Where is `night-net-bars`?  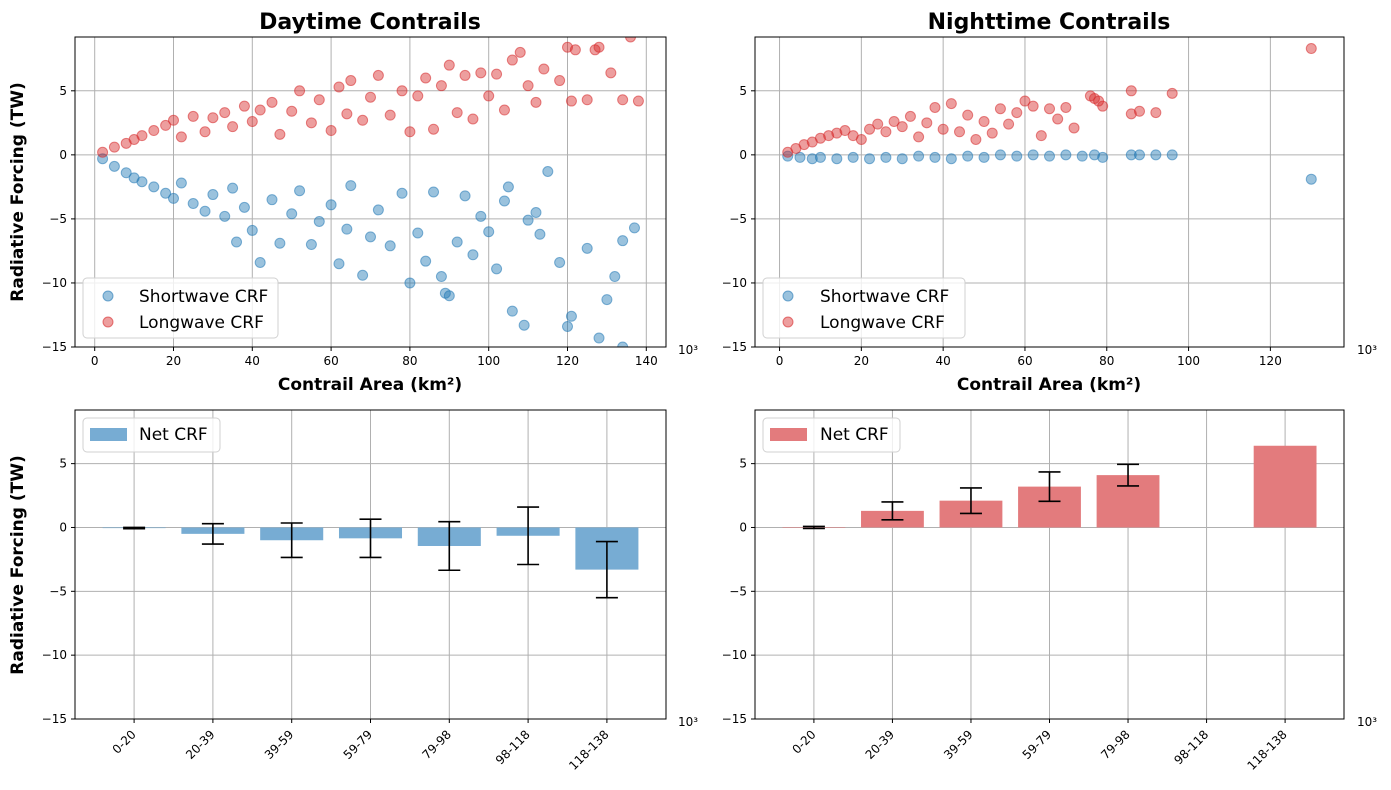 night-net-bars is located at coordinates (1049, 487).